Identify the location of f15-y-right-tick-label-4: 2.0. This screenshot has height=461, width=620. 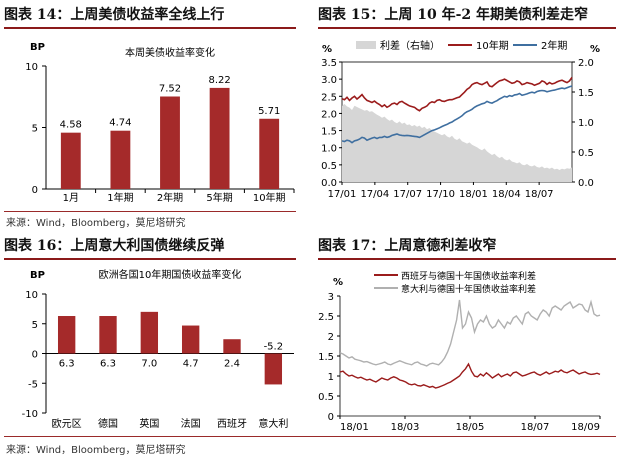
(586, 63).